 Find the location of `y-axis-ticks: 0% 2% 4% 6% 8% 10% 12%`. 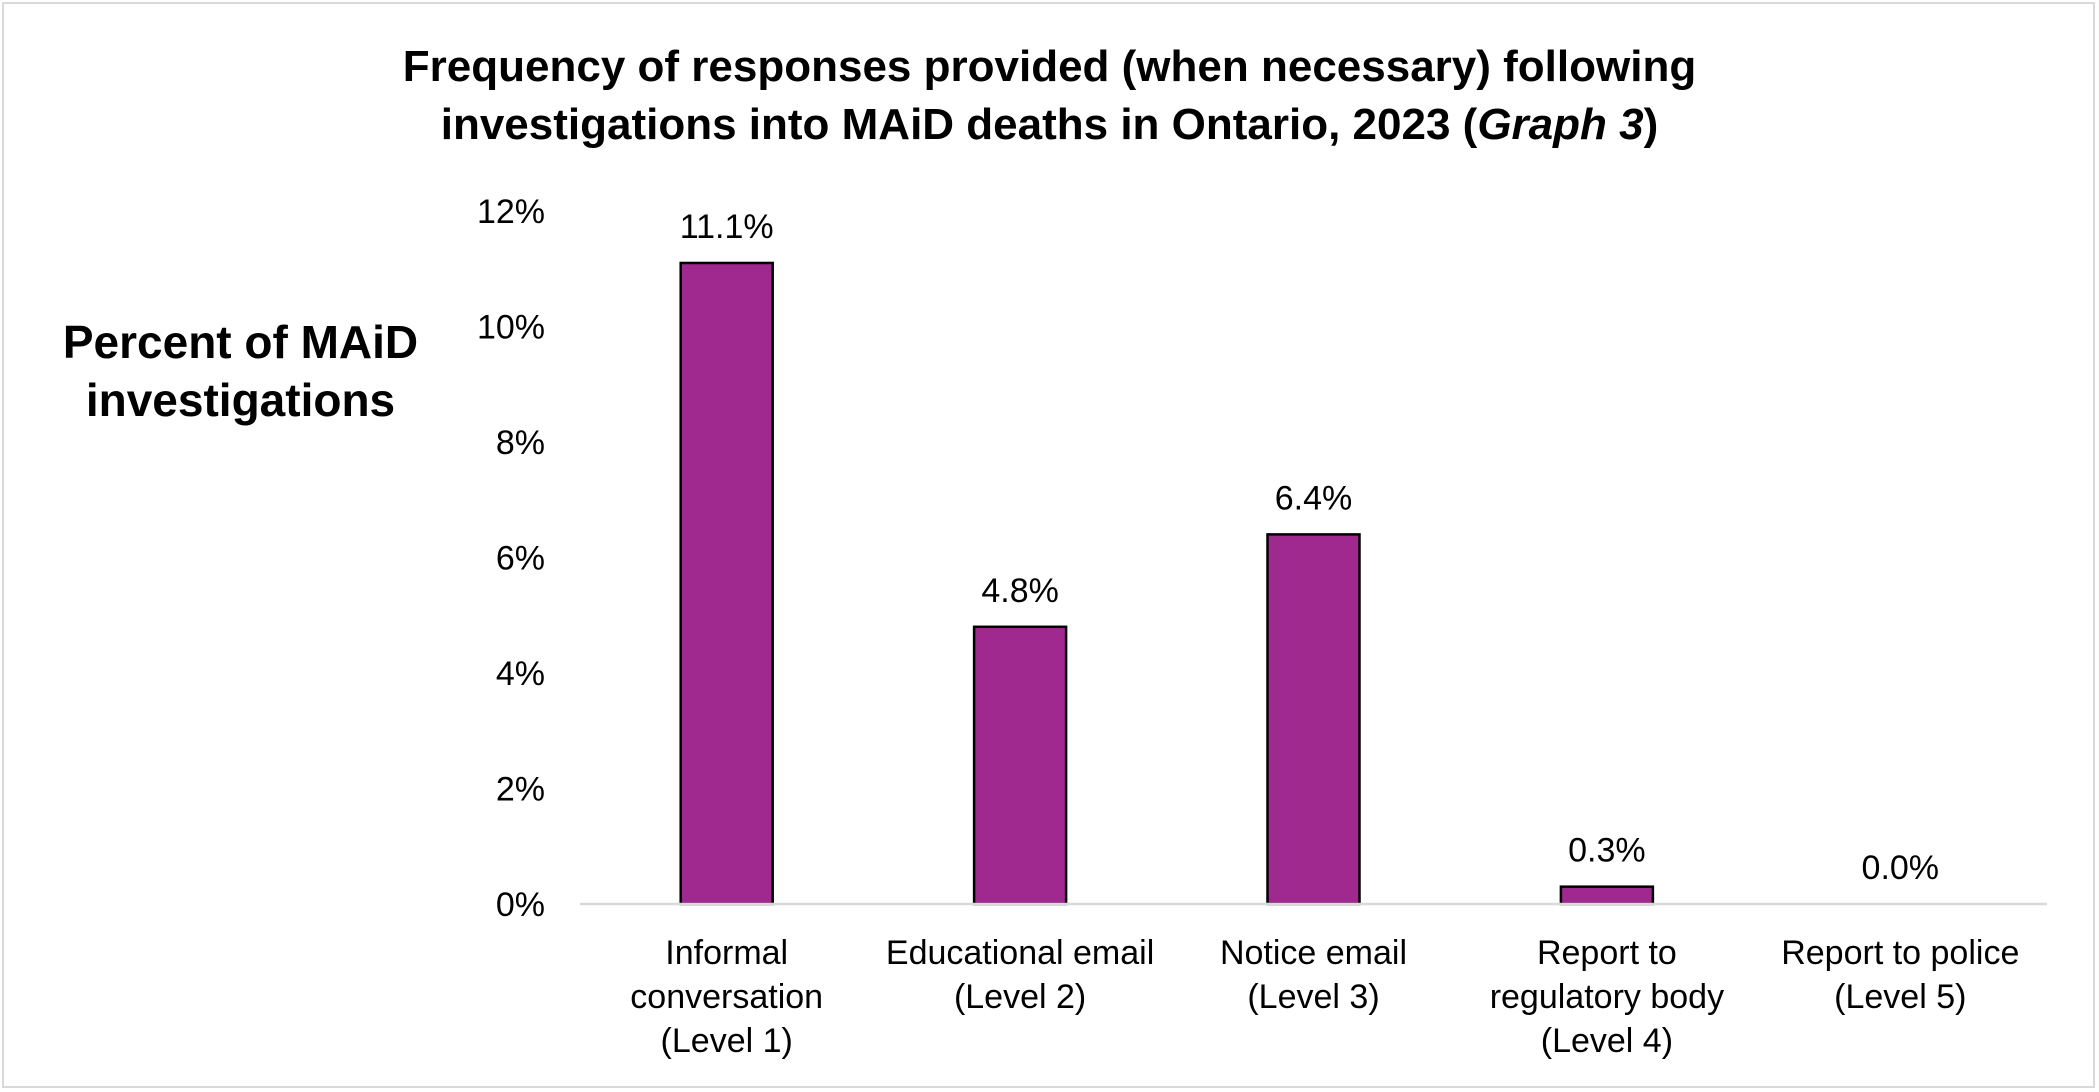

y-axis-ticks: 0% 2% 4% 6% 8% 10% 12% is located at coordinates (511, 558).